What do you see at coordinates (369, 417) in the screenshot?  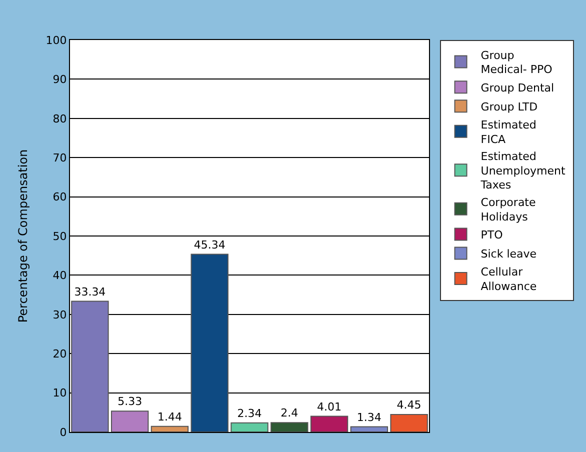 I see `data-label: 1.34` at bounding box center [369, 417].